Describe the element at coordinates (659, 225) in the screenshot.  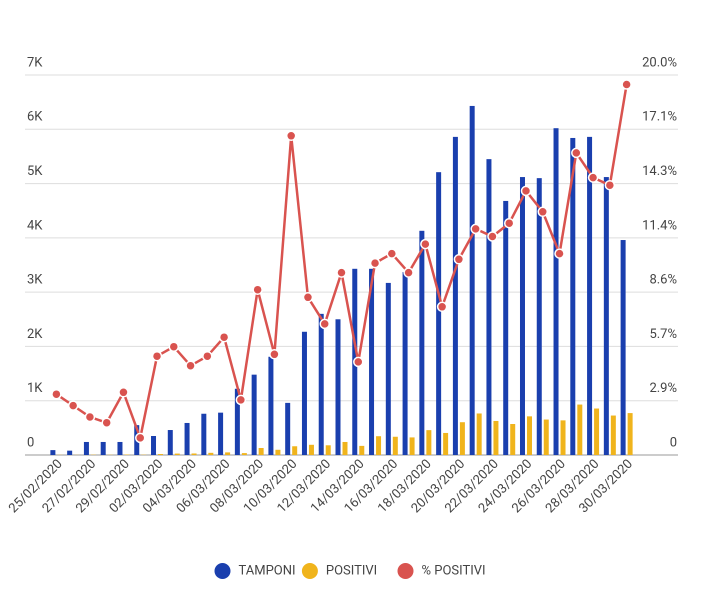
I see `y2-tick-label: 11.4%` at that location.